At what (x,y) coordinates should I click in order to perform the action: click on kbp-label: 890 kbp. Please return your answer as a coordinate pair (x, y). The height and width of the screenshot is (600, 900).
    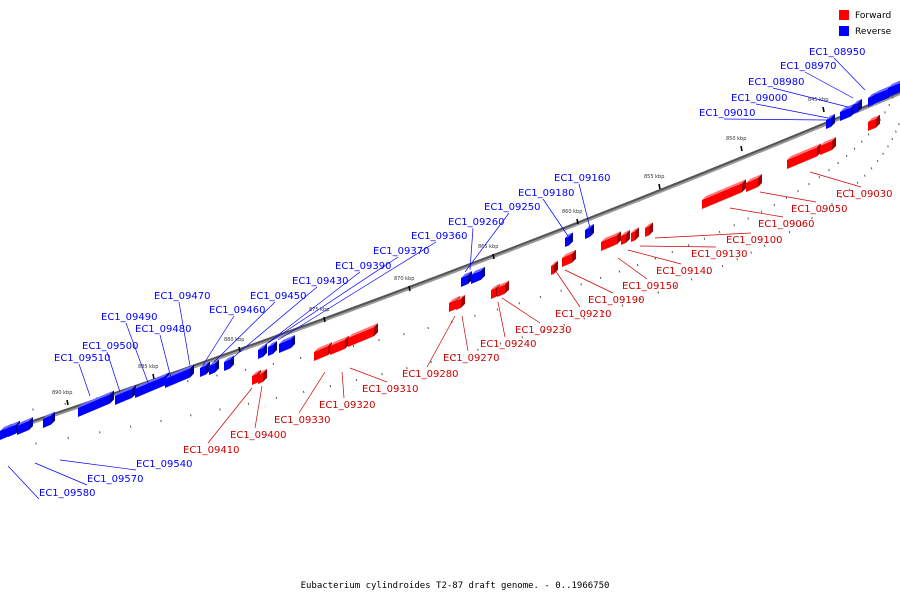
    Looking at the image, I should click on (62, 393).